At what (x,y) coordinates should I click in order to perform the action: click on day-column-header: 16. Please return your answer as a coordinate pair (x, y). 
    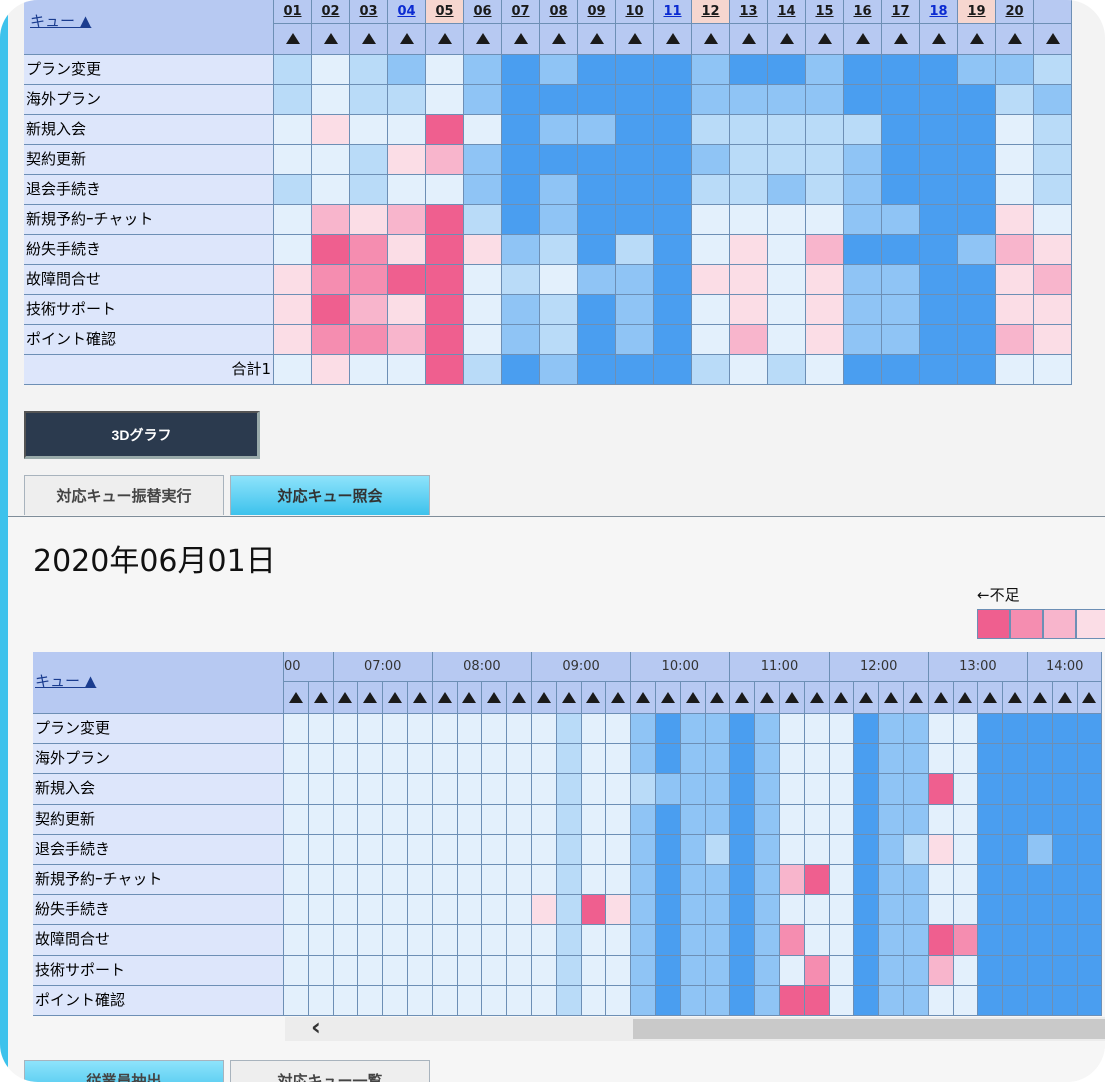
    Looking at the image, I should click on (863, 12).